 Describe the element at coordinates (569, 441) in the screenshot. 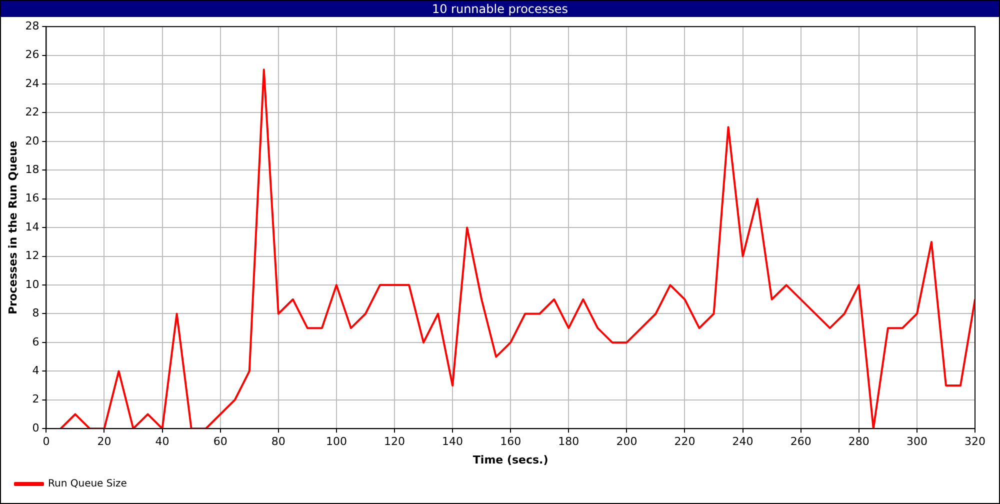

I see `x-tick-label: 180` at that location.